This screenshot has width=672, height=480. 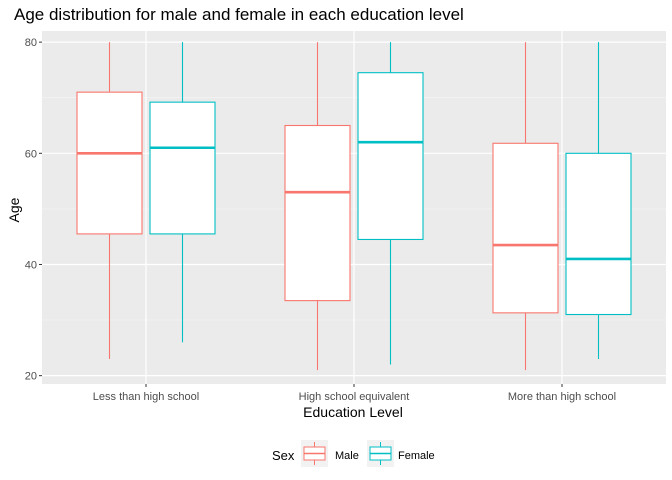 I want to click on legend: Sex Male Female, so click(x=353, y=453).